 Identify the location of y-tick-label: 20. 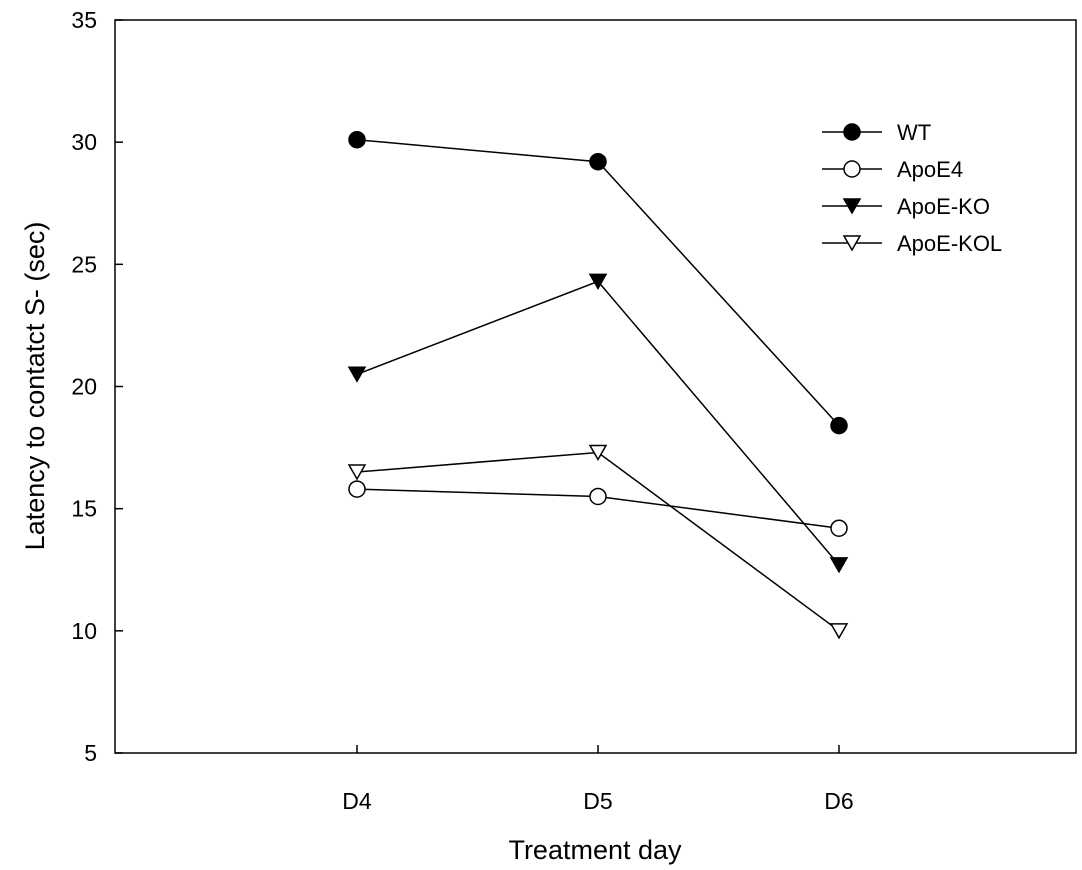
(84, 387).